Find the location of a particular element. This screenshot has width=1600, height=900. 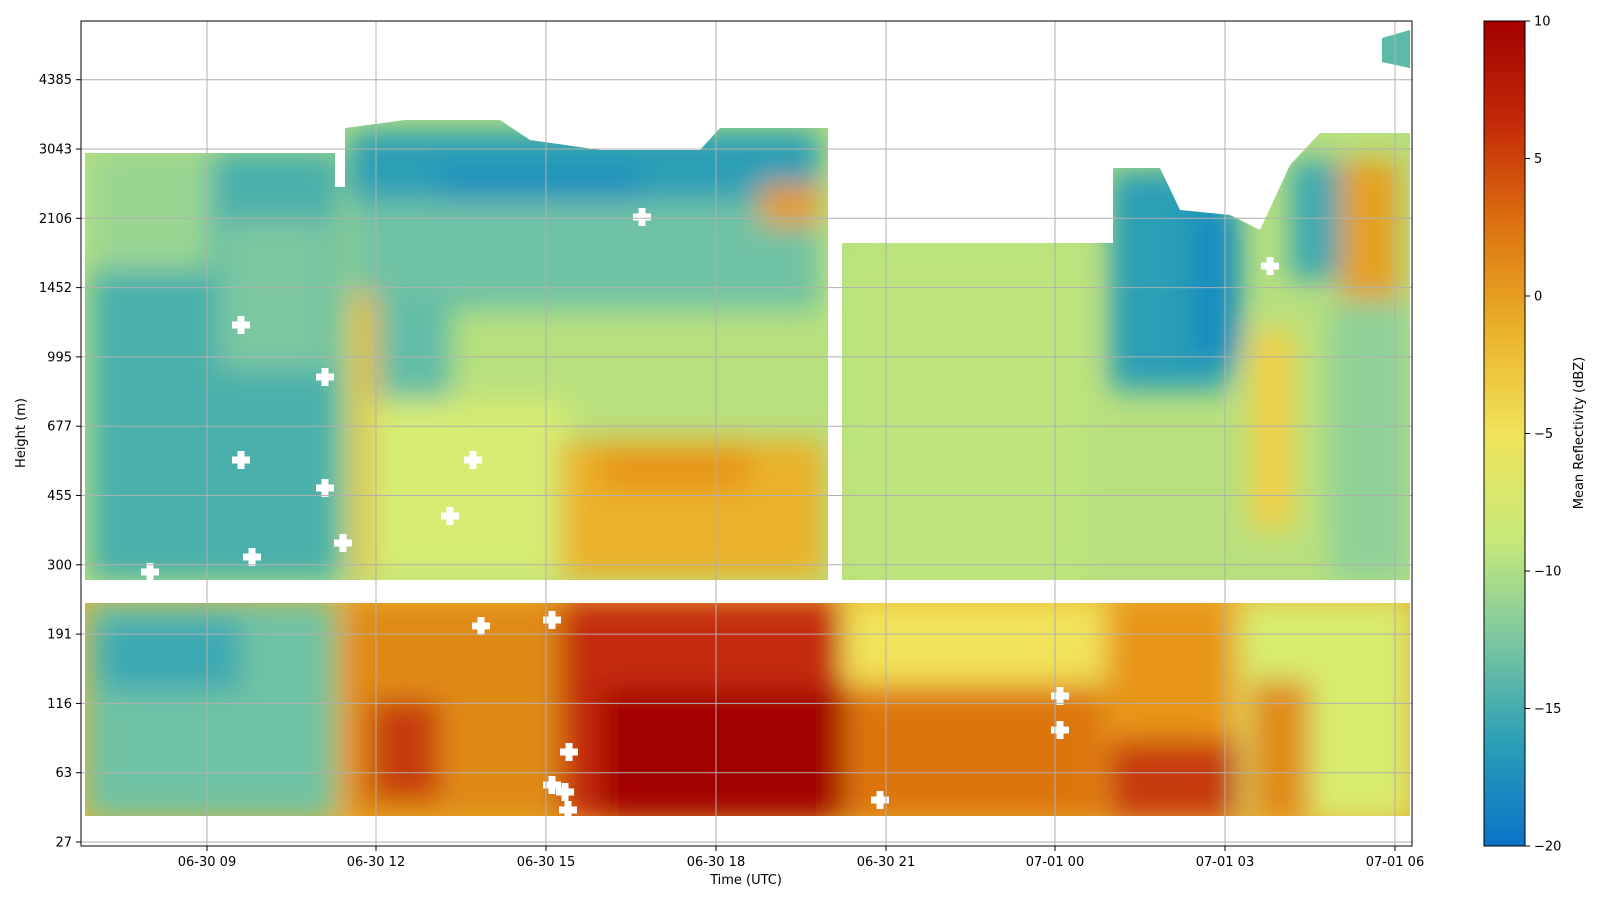

colorbar-tick-label: 5 is located at coordinates (1538, 159).